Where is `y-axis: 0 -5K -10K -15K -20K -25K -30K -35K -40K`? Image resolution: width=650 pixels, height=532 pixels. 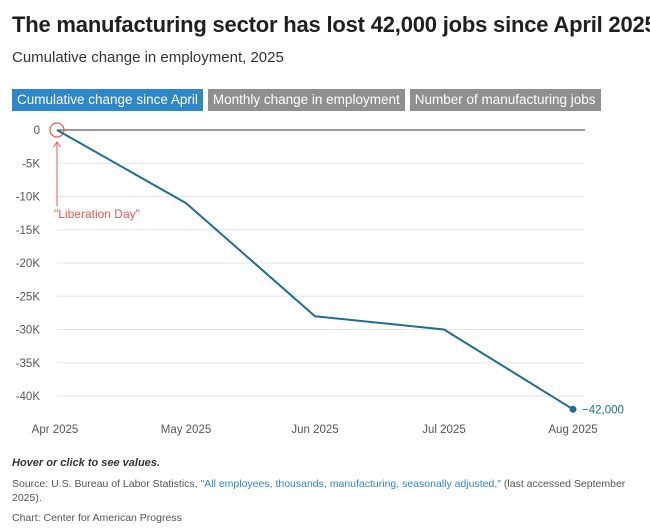 y-axis: 0 -5K -10K -15K -20K -25K -30K -35K -40K is located at coordinates (28, 264).